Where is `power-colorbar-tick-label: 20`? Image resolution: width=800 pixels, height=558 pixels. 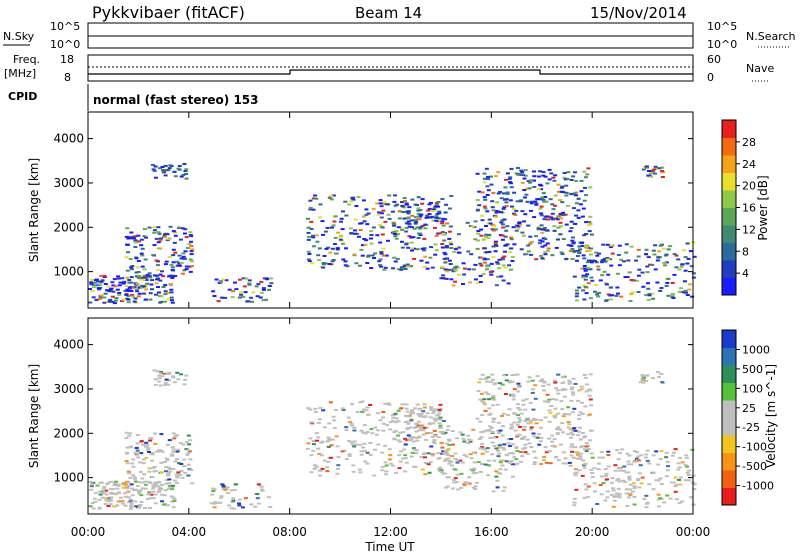
power-colorbar-tick-label: 20 is located at coordinates (749, 186).